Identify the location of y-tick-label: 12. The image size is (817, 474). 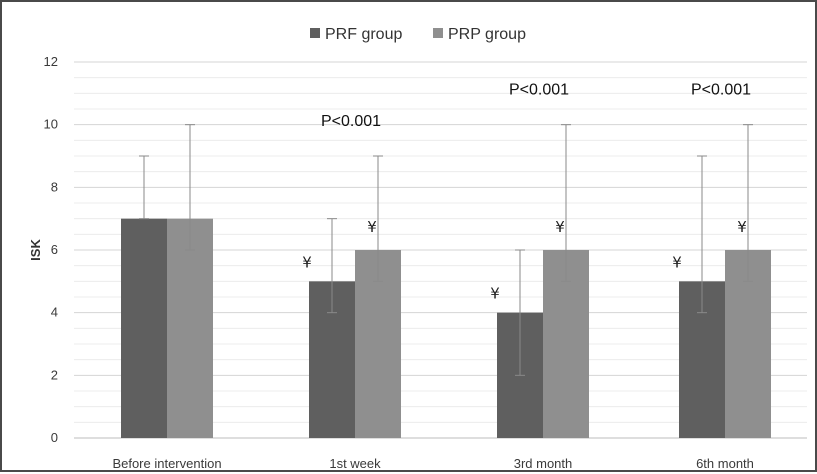
(51, 61).